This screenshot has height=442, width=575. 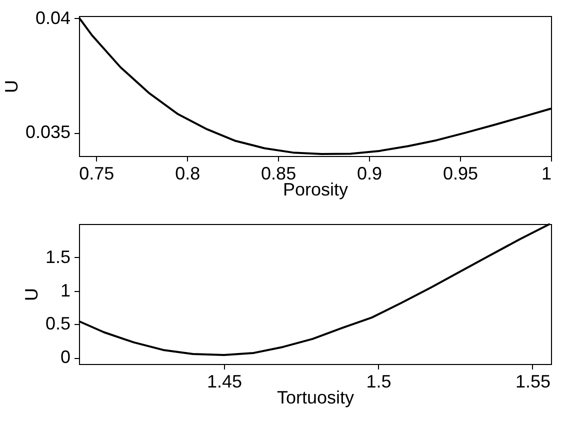 I want to click on x-tick-label: 0.8, so click(x=187, y=174).